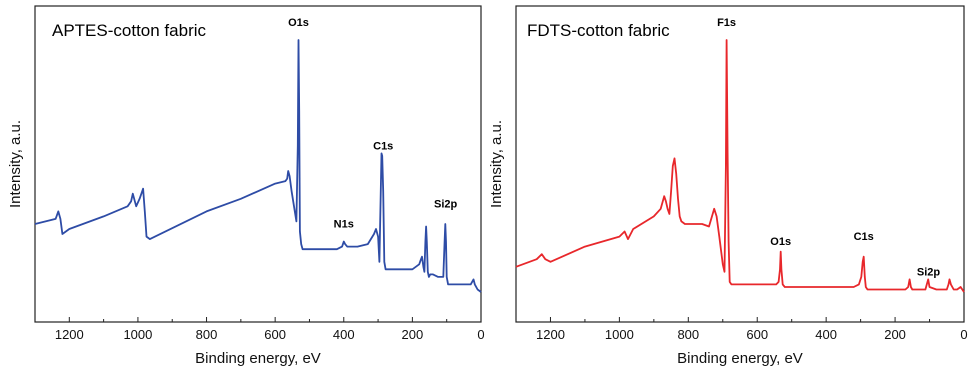 The image size is (969, 374). I want to click on peak-label: F1s, so click(726, 23).